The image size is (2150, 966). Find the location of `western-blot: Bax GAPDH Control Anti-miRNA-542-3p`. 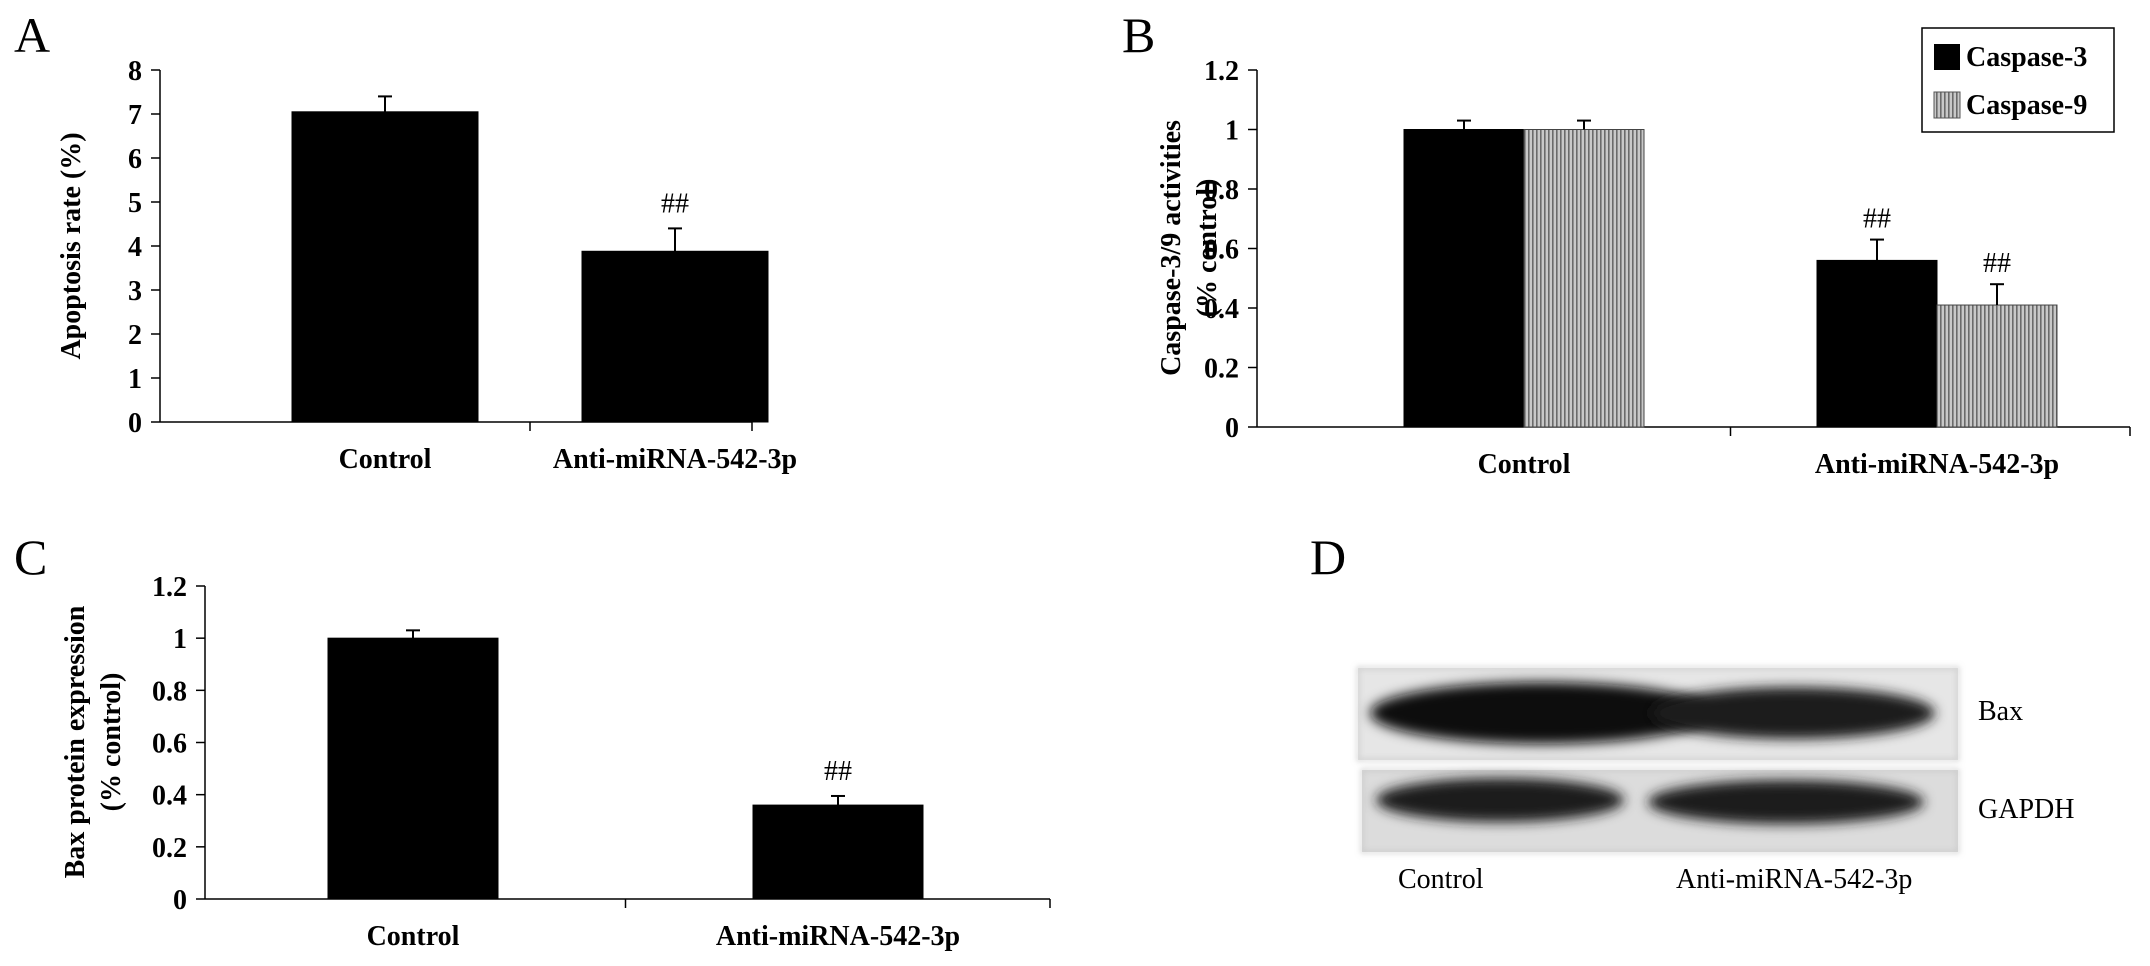

western-blot: Bax GAPDH Control Anti-miRNA-542-3p is located at coordinates (1715, 781).